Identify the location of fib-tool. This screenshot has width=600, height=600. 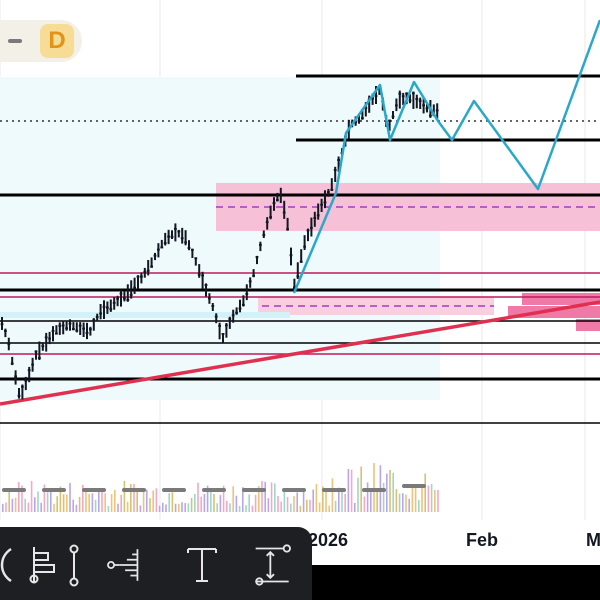
(42, 565).